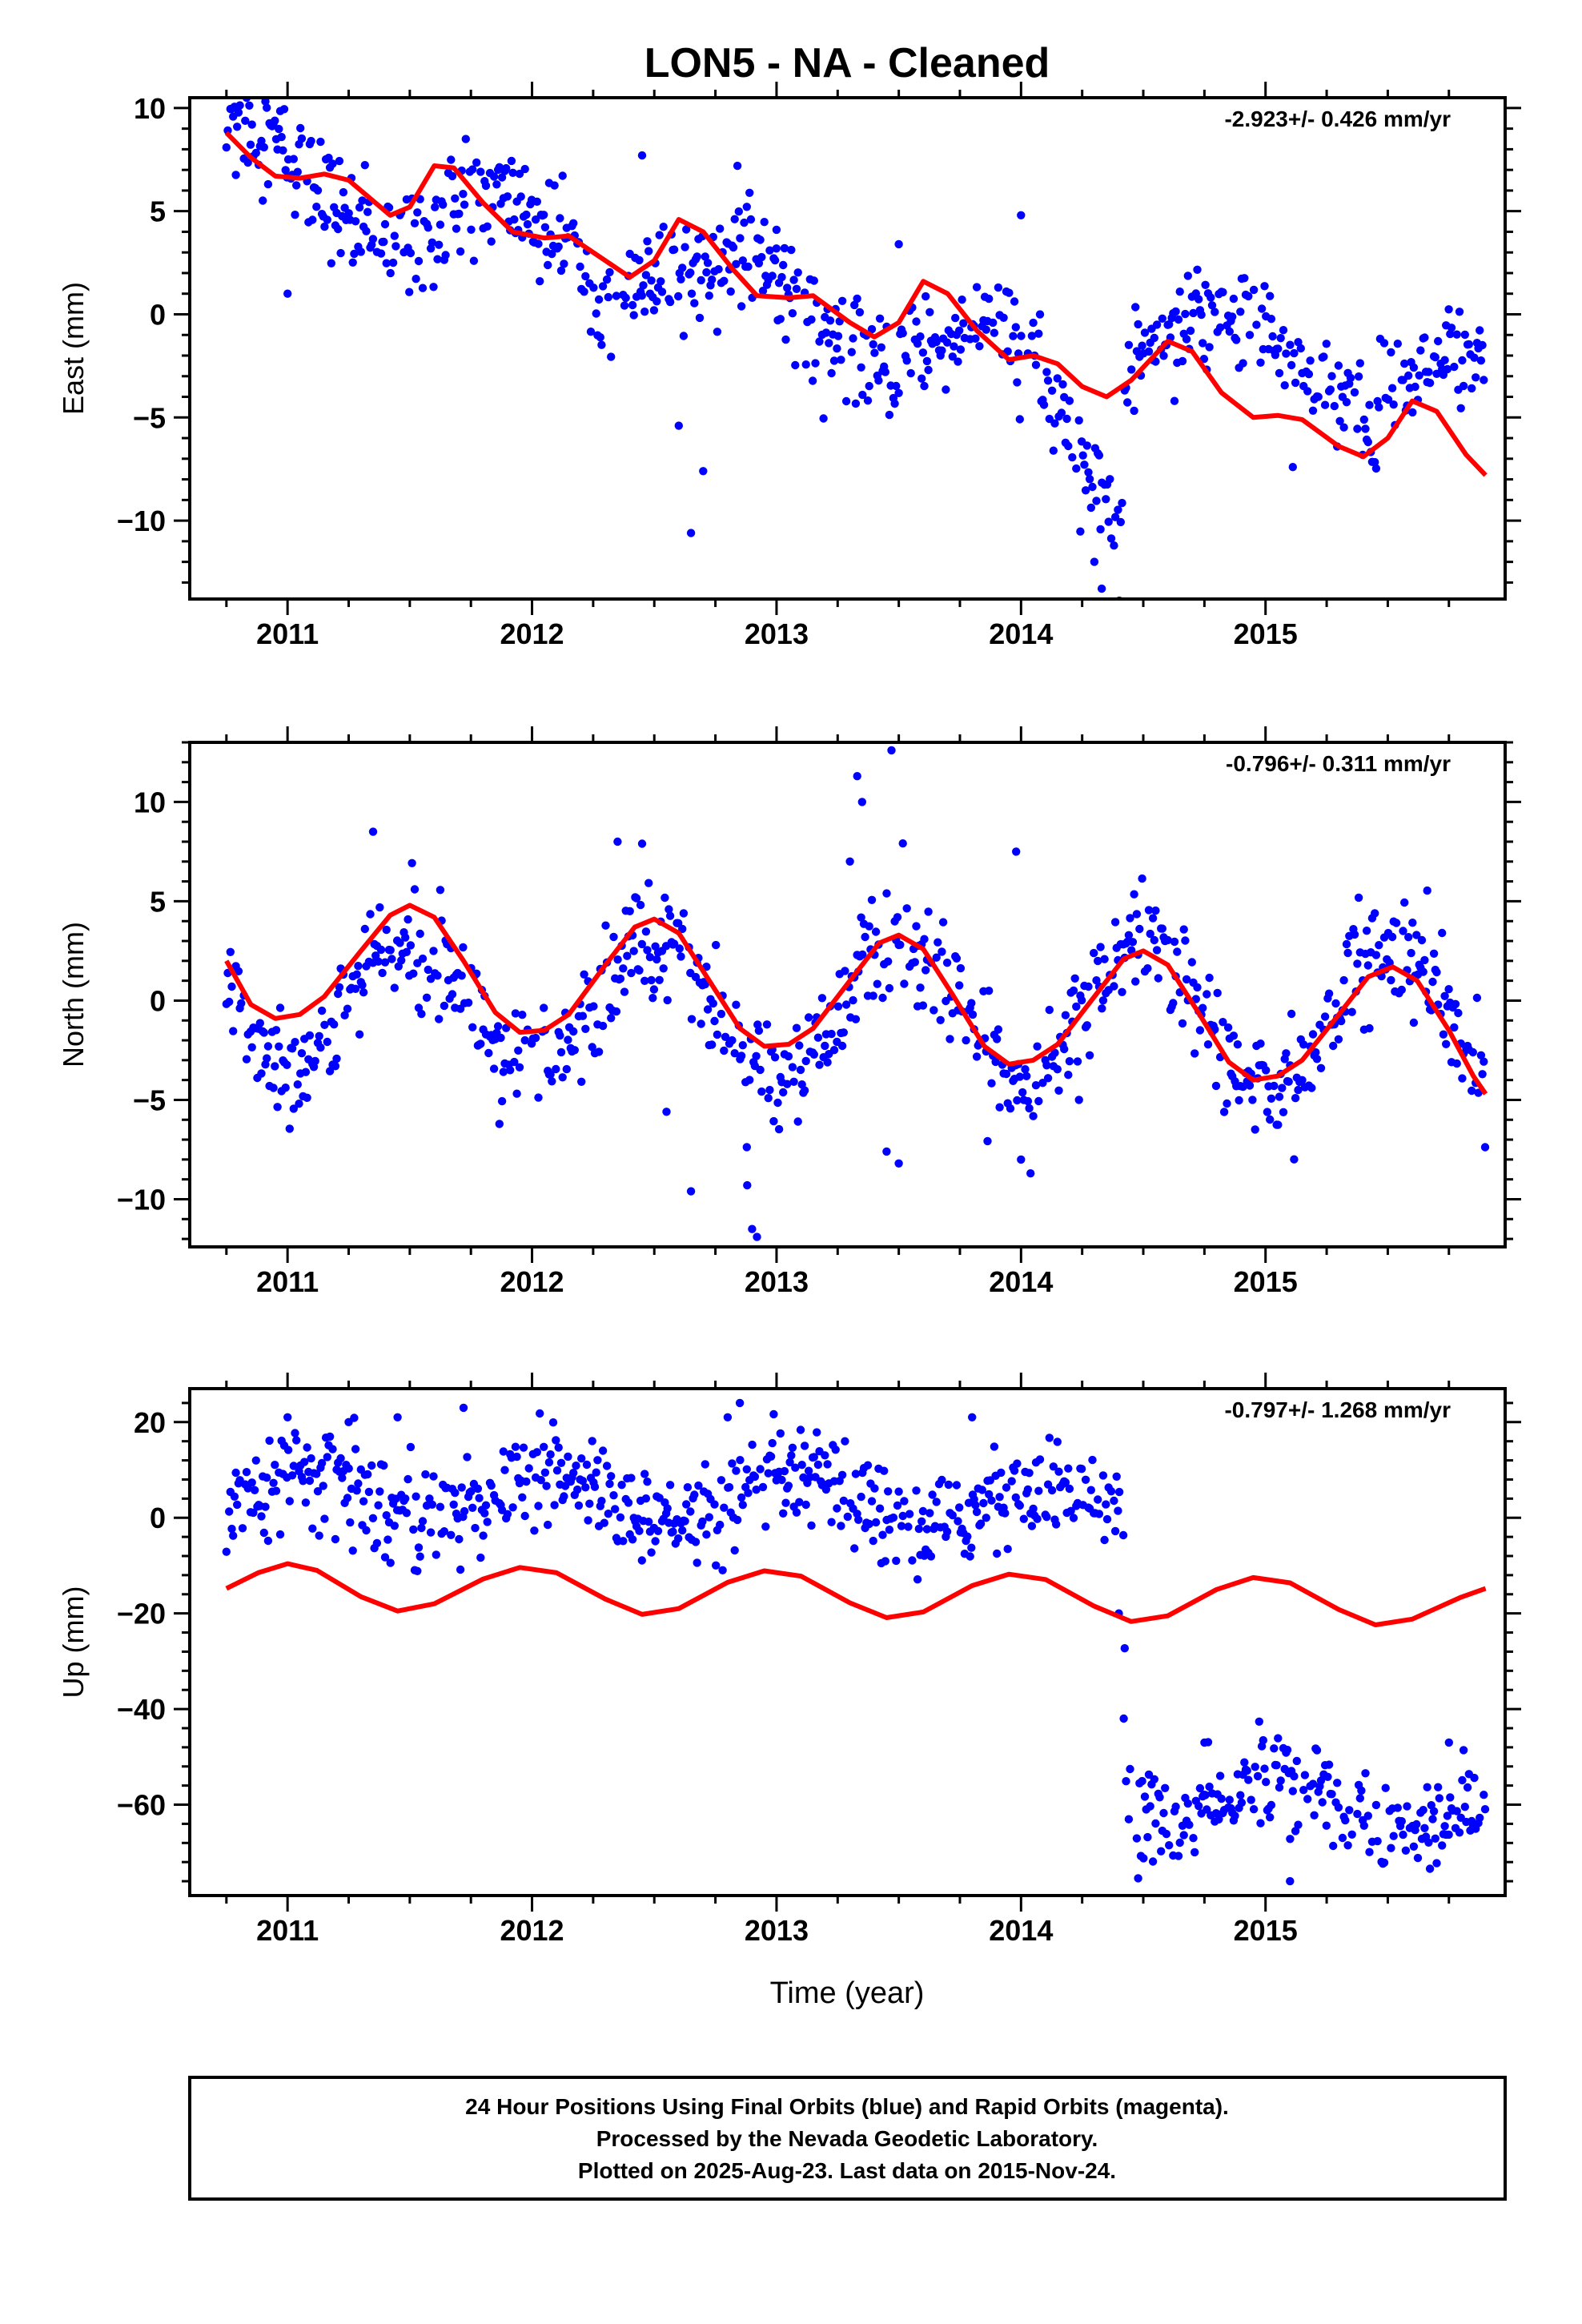 The image size is (1582, 2324). Describe the element at coordinates (847, 63) in the screenshot. I see `figure-title: LON5 - NA - Cleaned` at that location.